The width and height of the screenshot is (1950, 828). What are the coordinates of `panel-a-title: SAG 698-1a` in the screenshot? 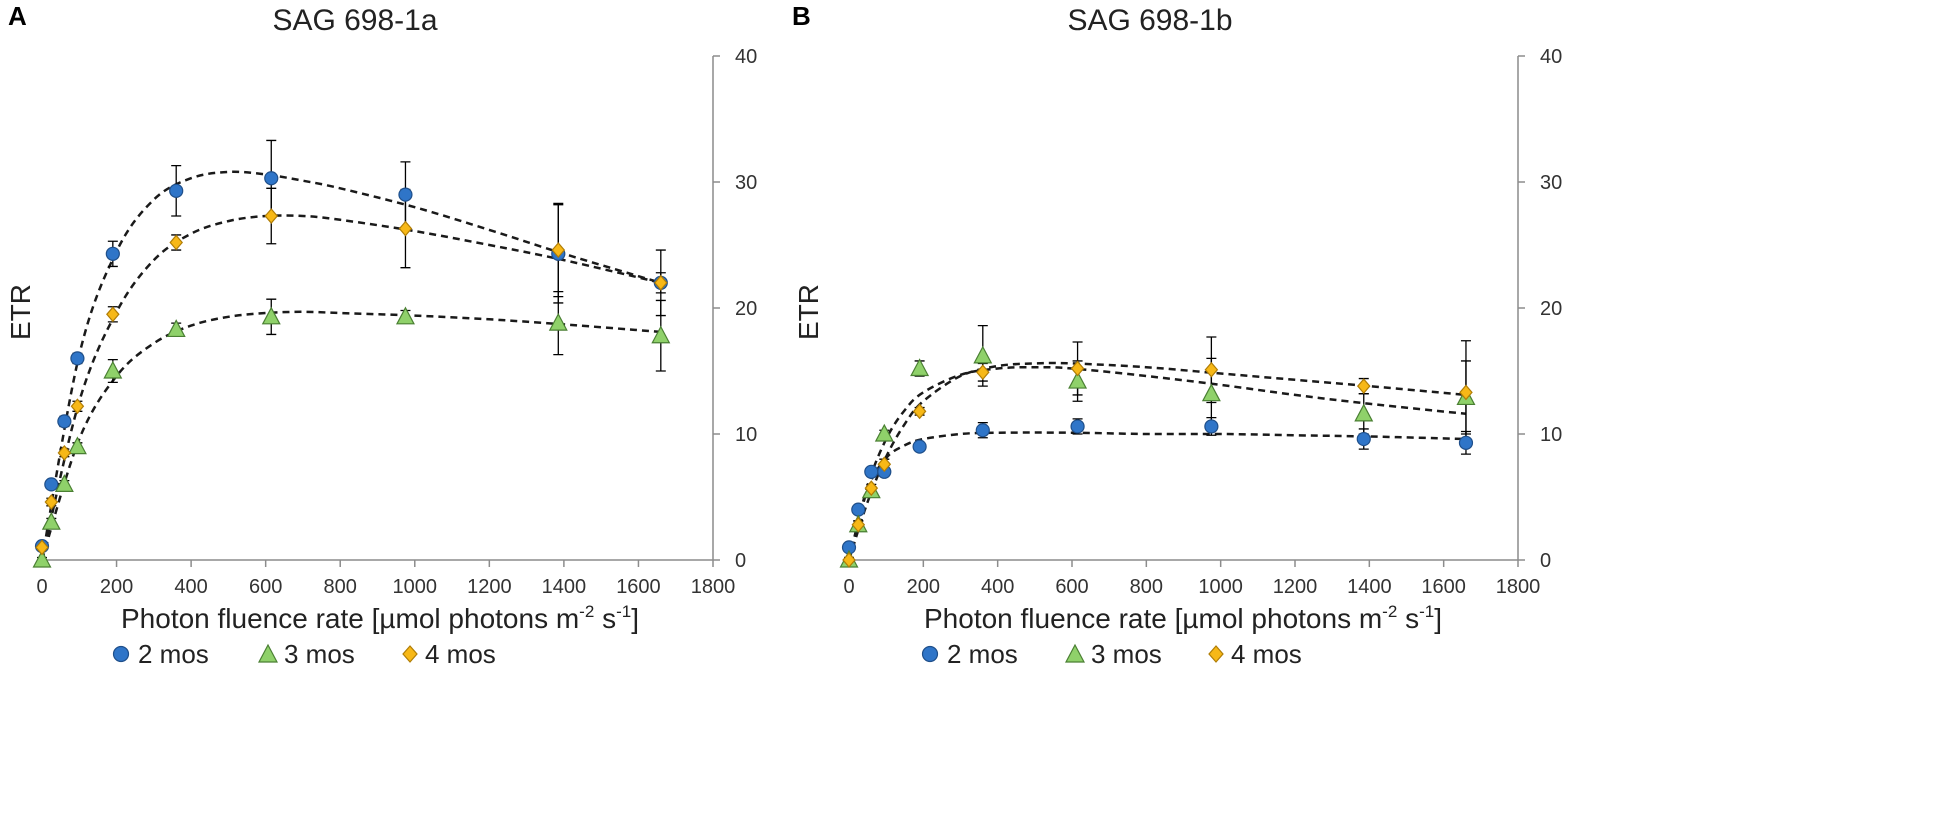 It's located at (354, 20).